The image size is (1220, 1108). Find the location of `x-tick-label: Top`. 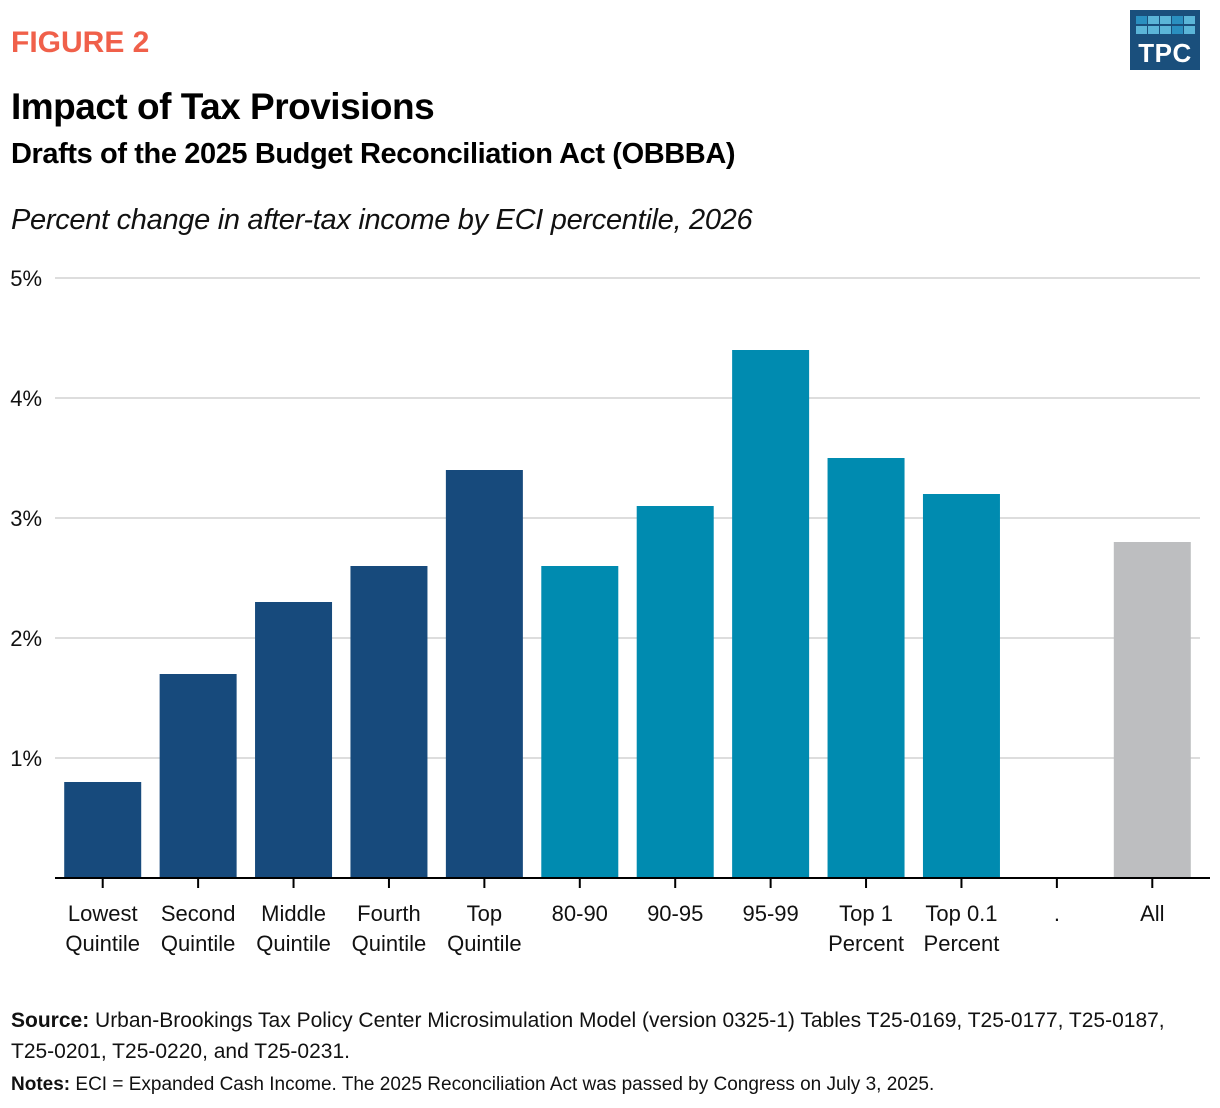

x-tick-label: Top is located at coordinates (484, 913).